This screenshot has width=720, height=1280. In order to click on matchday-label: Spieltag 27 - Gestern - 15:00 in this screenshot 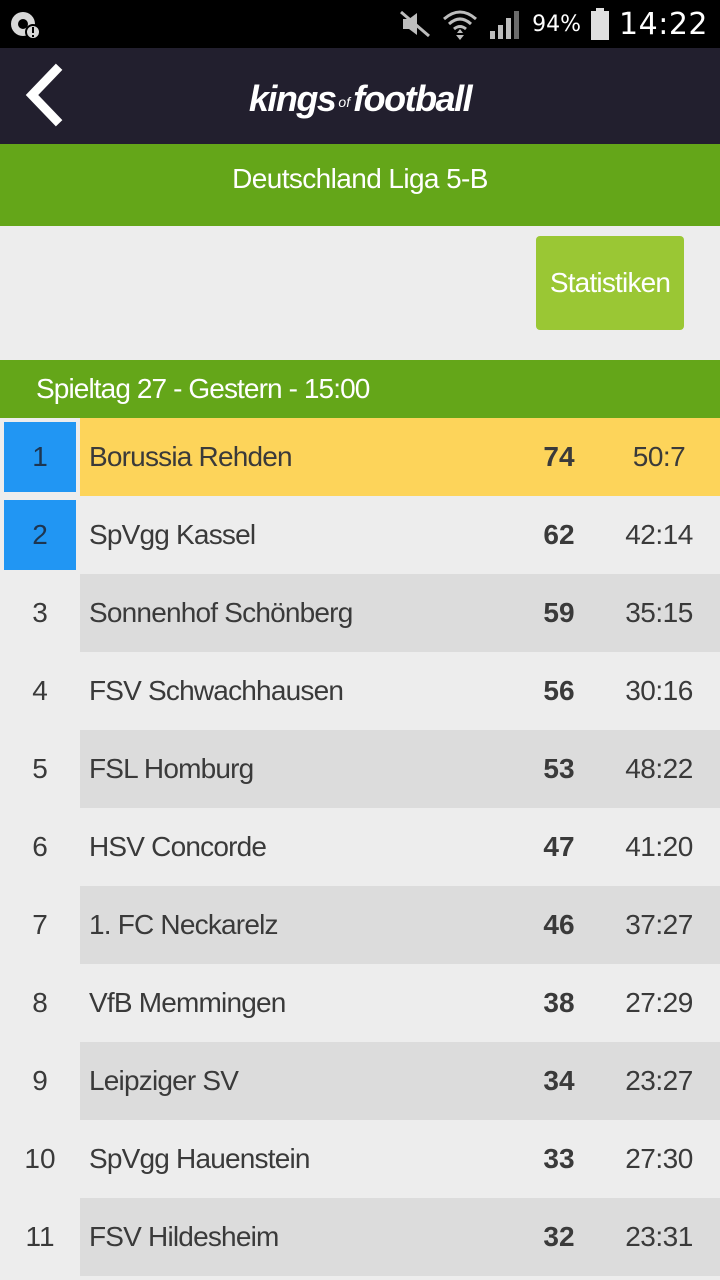, I will do `click(203, 388)`.